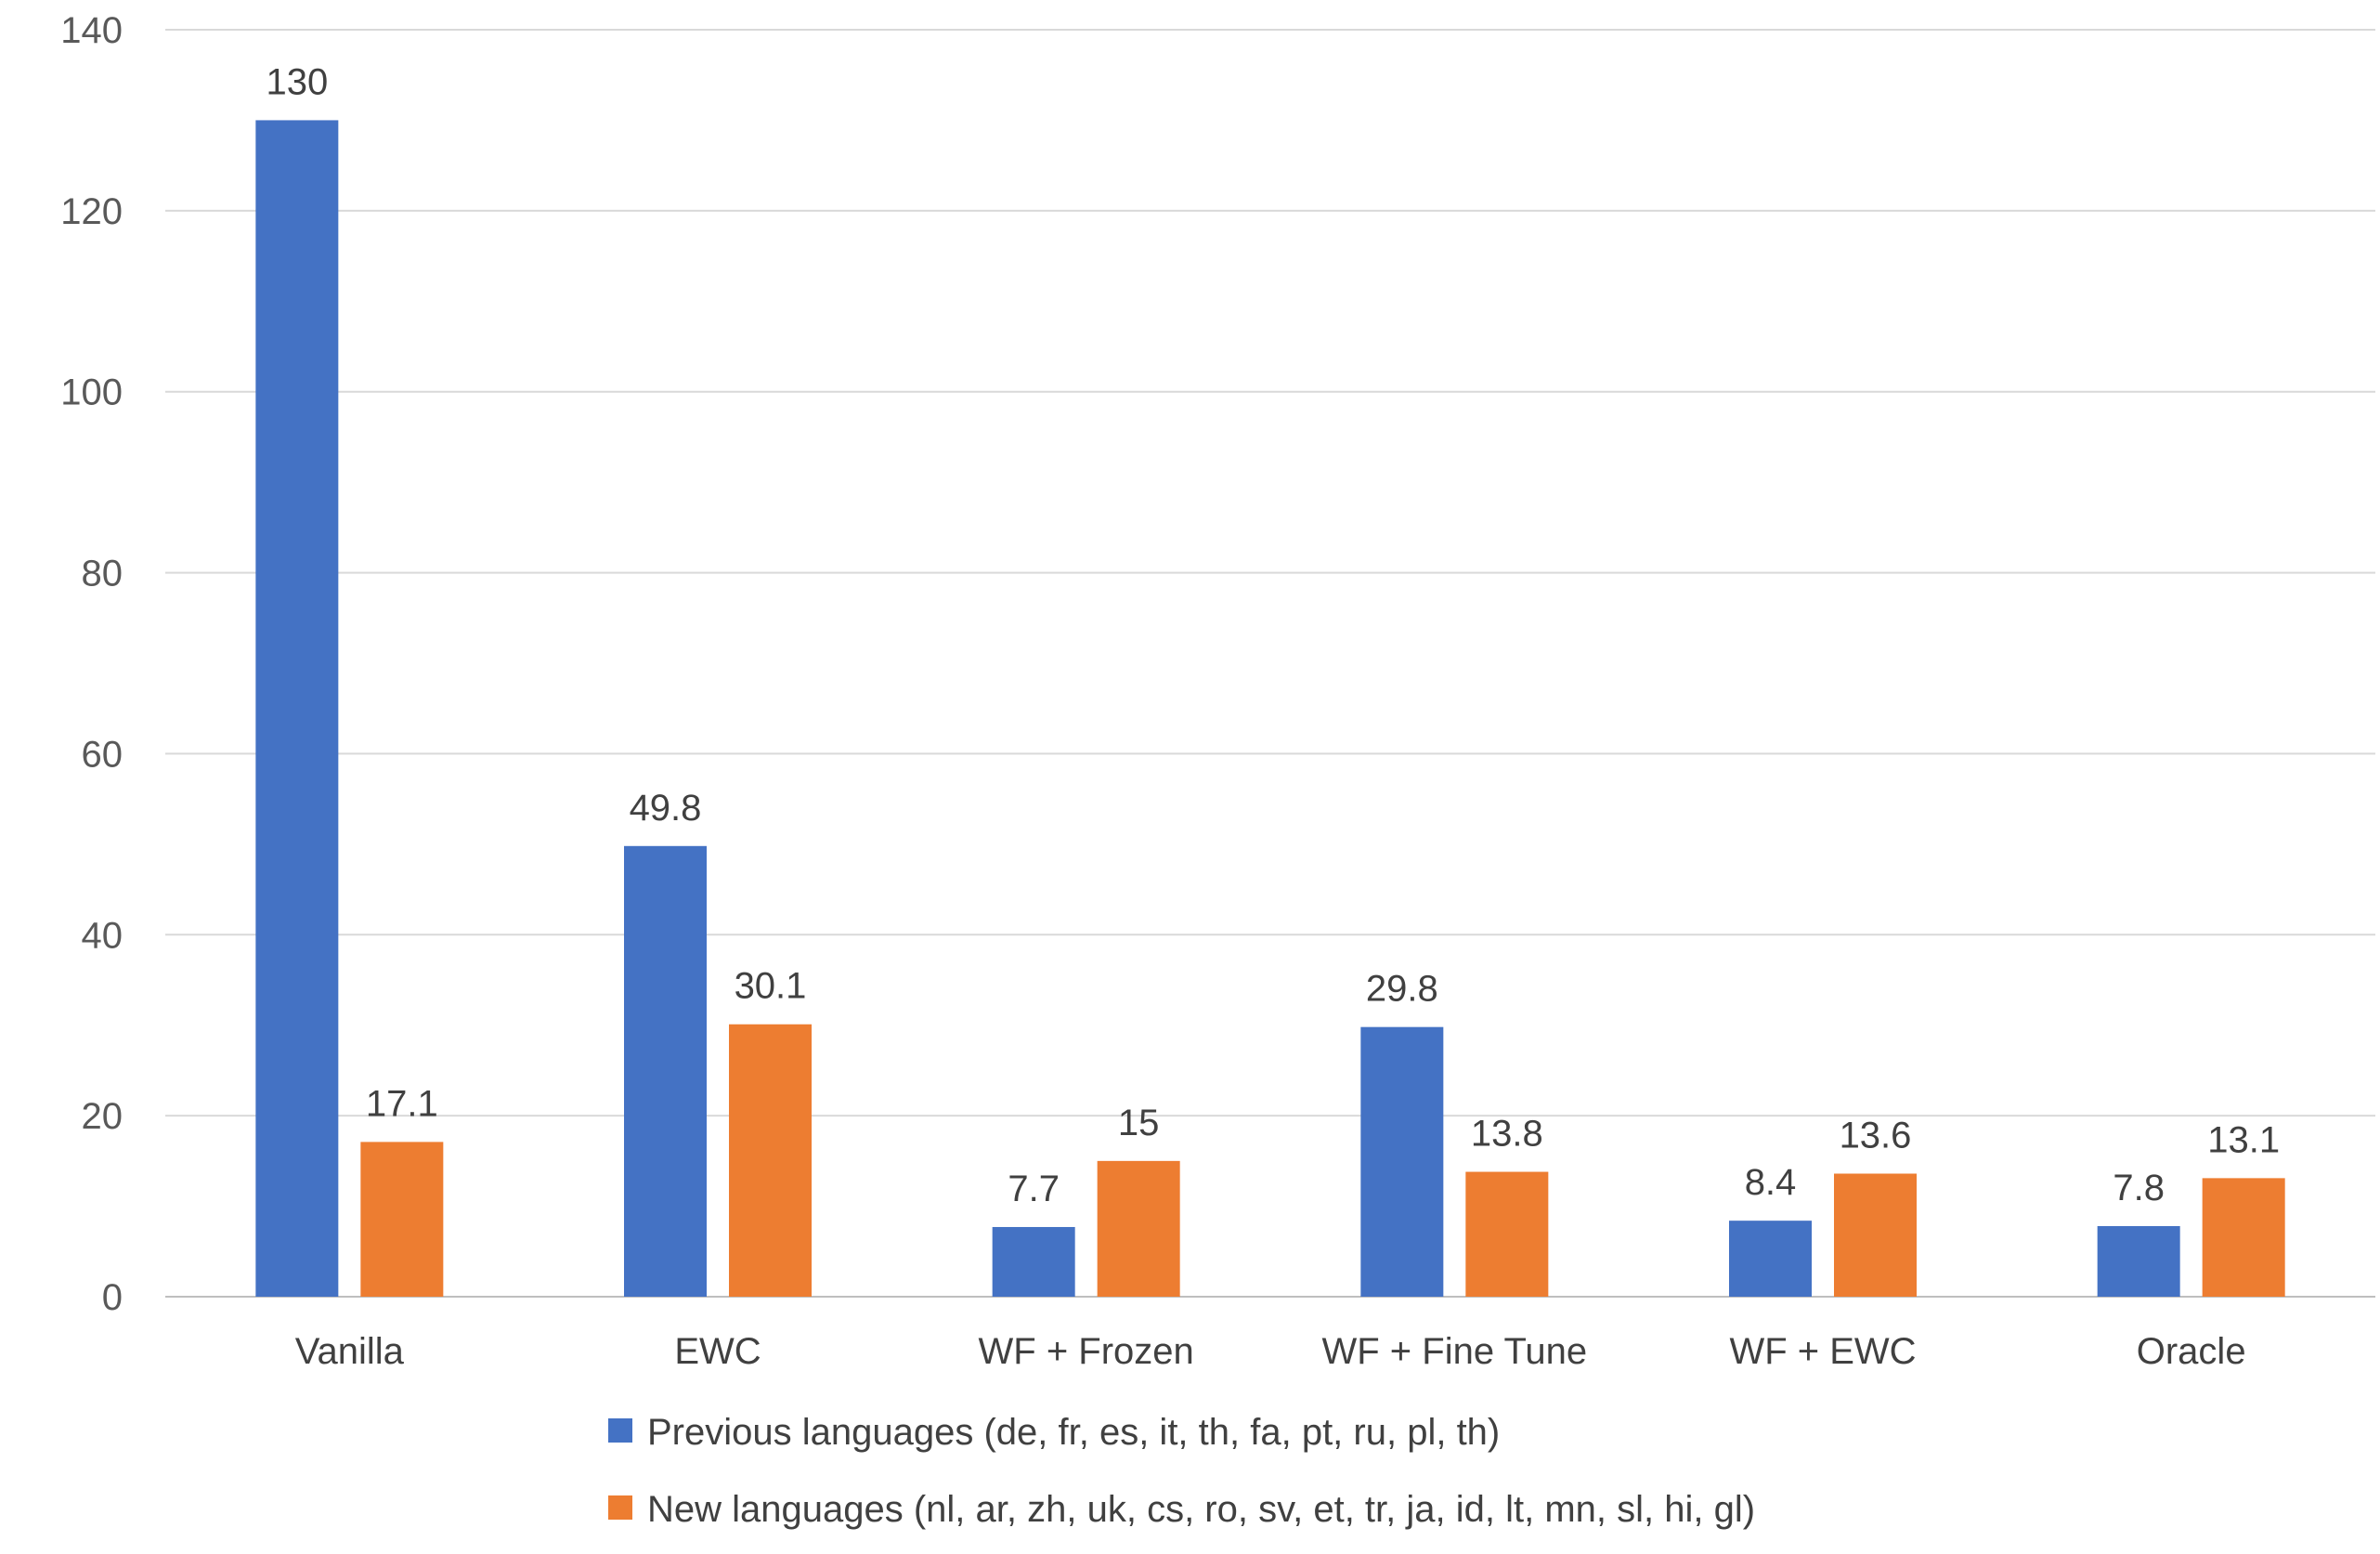 The image size is (2380, 1554). Describe the element at coordinates (350, 1351) in the screenshot. I see `x-tick-label: Vanilla` at that location.